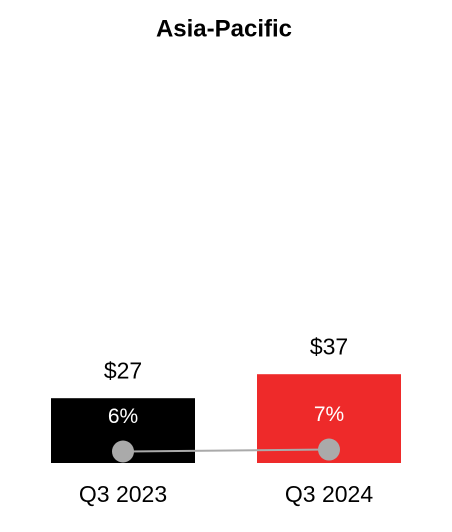  I want to click on bar-value-label: $37, so click(329, 346).